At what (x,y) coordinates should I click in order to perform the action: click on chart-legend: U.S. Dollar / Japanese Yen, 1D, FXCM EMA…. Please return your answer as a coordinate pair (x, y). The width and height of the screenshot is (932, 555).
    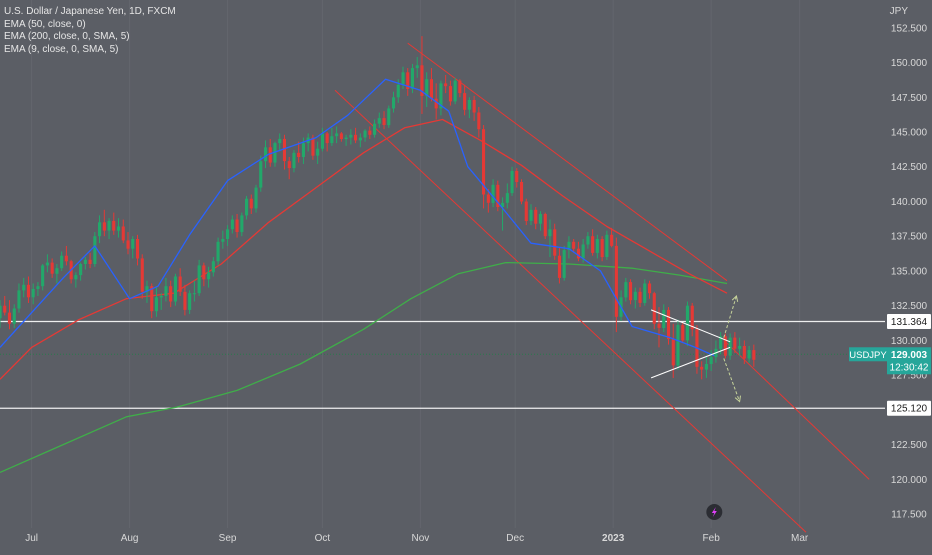
    Looking at the image, I should click on (90, 31).